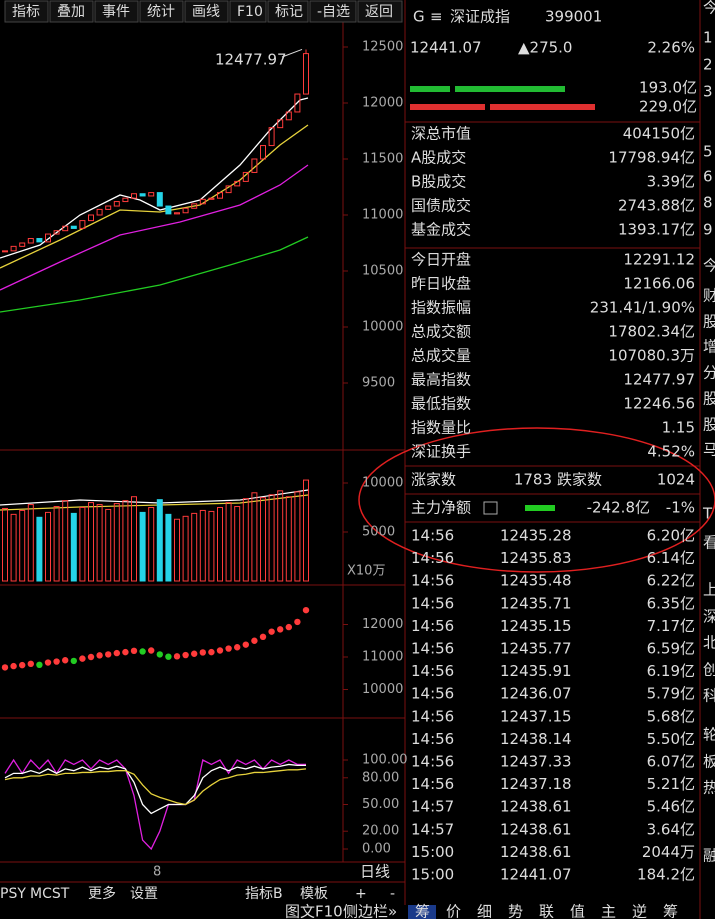 The image size is (715, 919). Describe the element at coordinates (157, 872) in the screenshot. I see `x-axis-label: 8` at that location.